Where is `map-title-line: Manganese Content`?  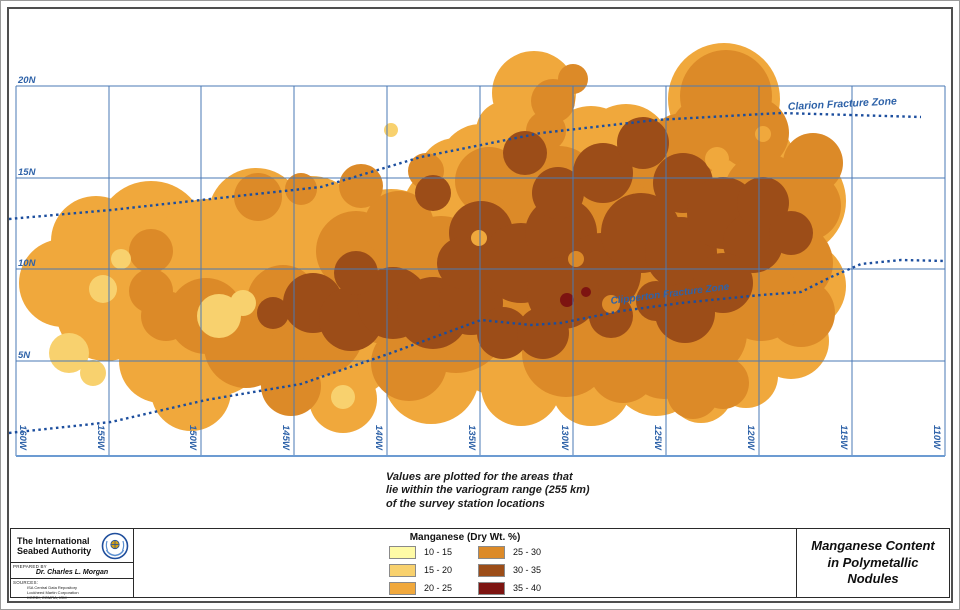 map-title-line: Manganese Content is located at coordinates (873, 545).